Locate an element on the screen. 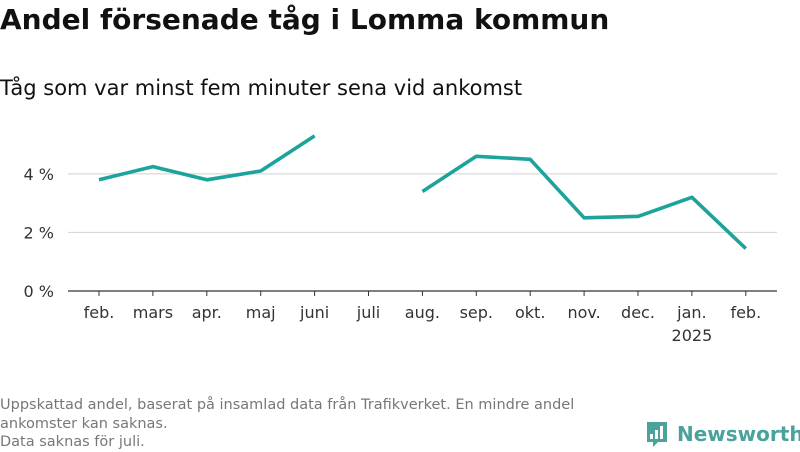 The width and height of the screenshot is (800, 452). x-tick-sublabel: 2025 is located at coordinates (692, 335).